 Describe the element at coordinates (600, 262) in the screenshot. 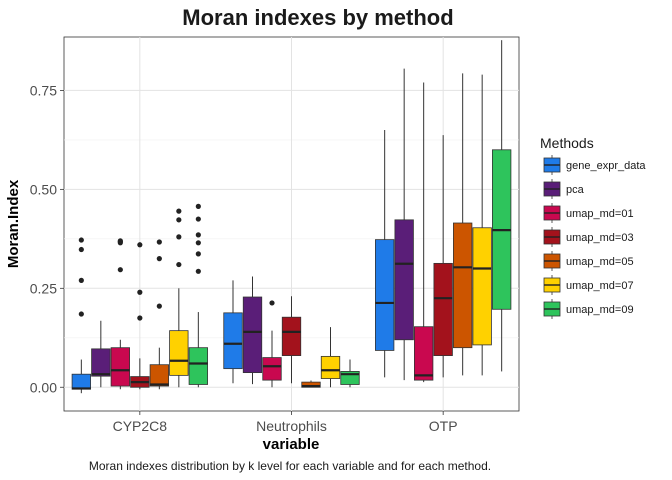

I see `legend-label: umap_md=05` at that location.